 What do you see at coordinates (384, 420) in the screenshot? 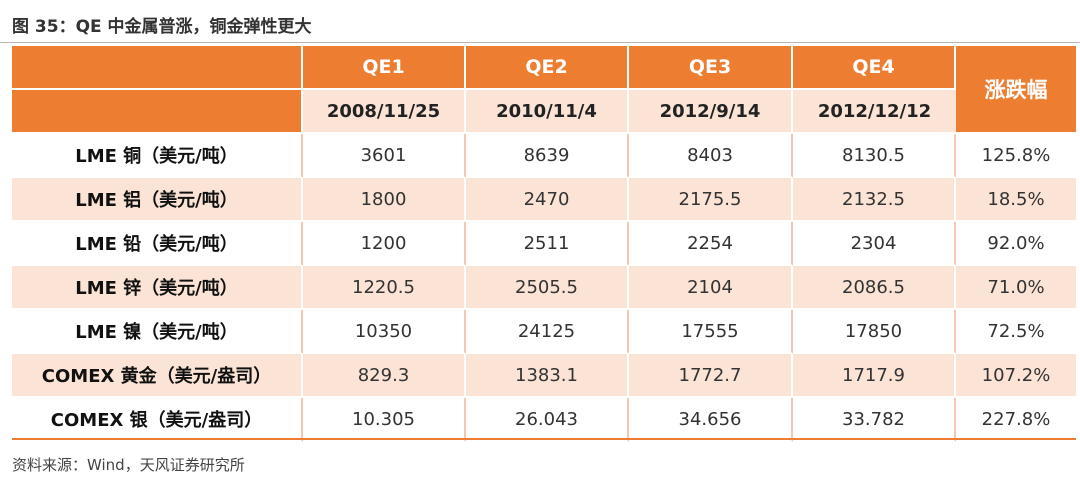
I see `cell-value: 10.305` at bounding box center [384, 420].